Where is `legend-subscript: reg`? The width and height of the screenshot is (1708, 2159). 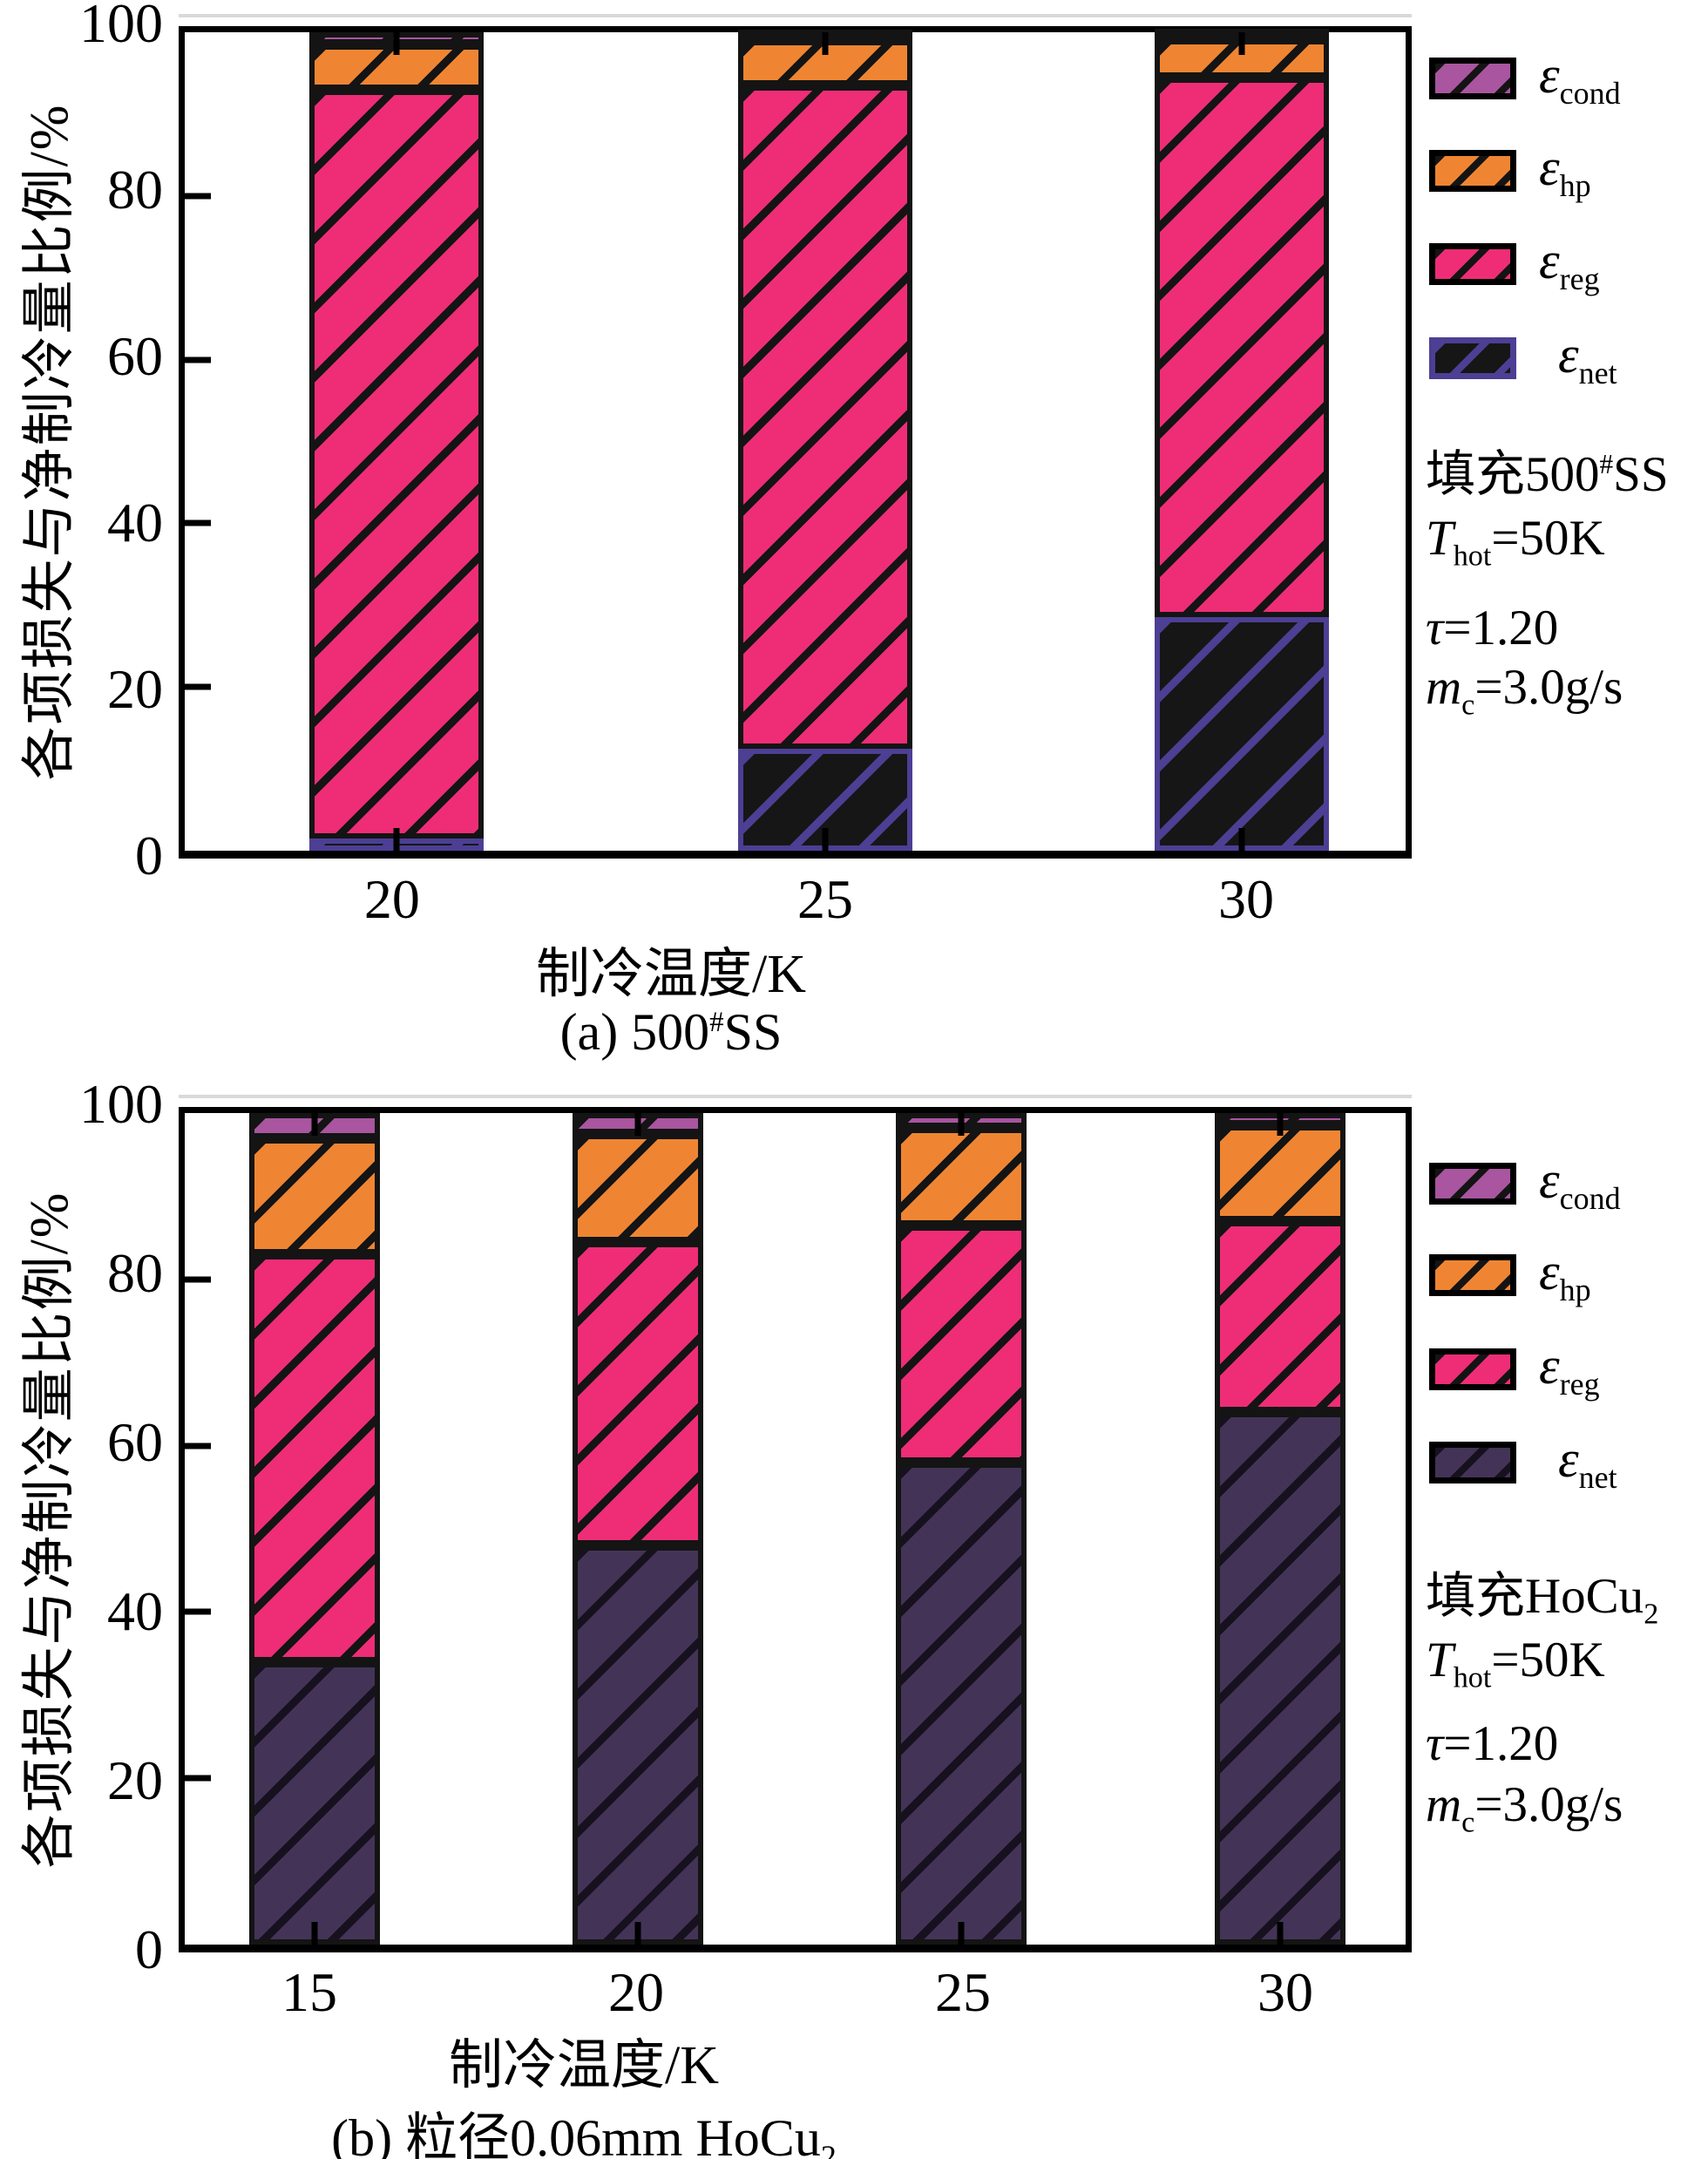 legend-subscript: reg is located at coordinates (1579, 1384).